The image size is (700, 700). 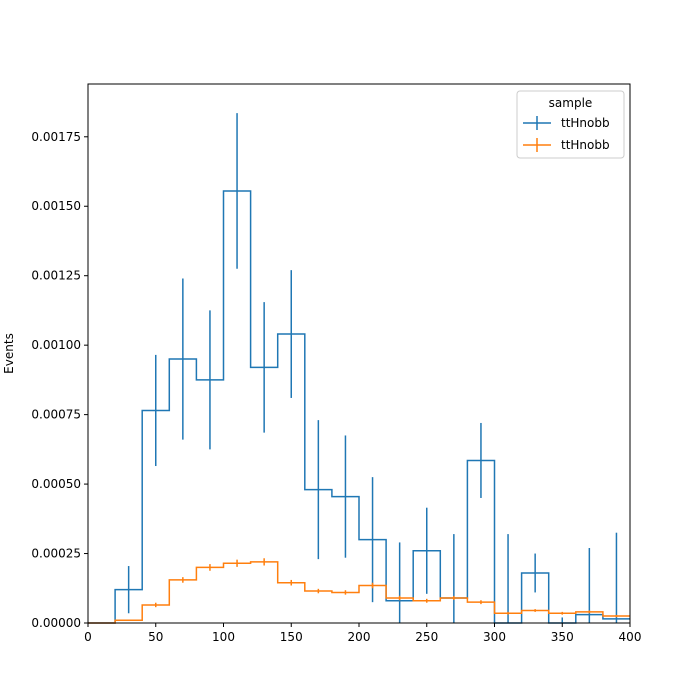 I want to click on x-tick-label: 350, so click(x=562, y=637).